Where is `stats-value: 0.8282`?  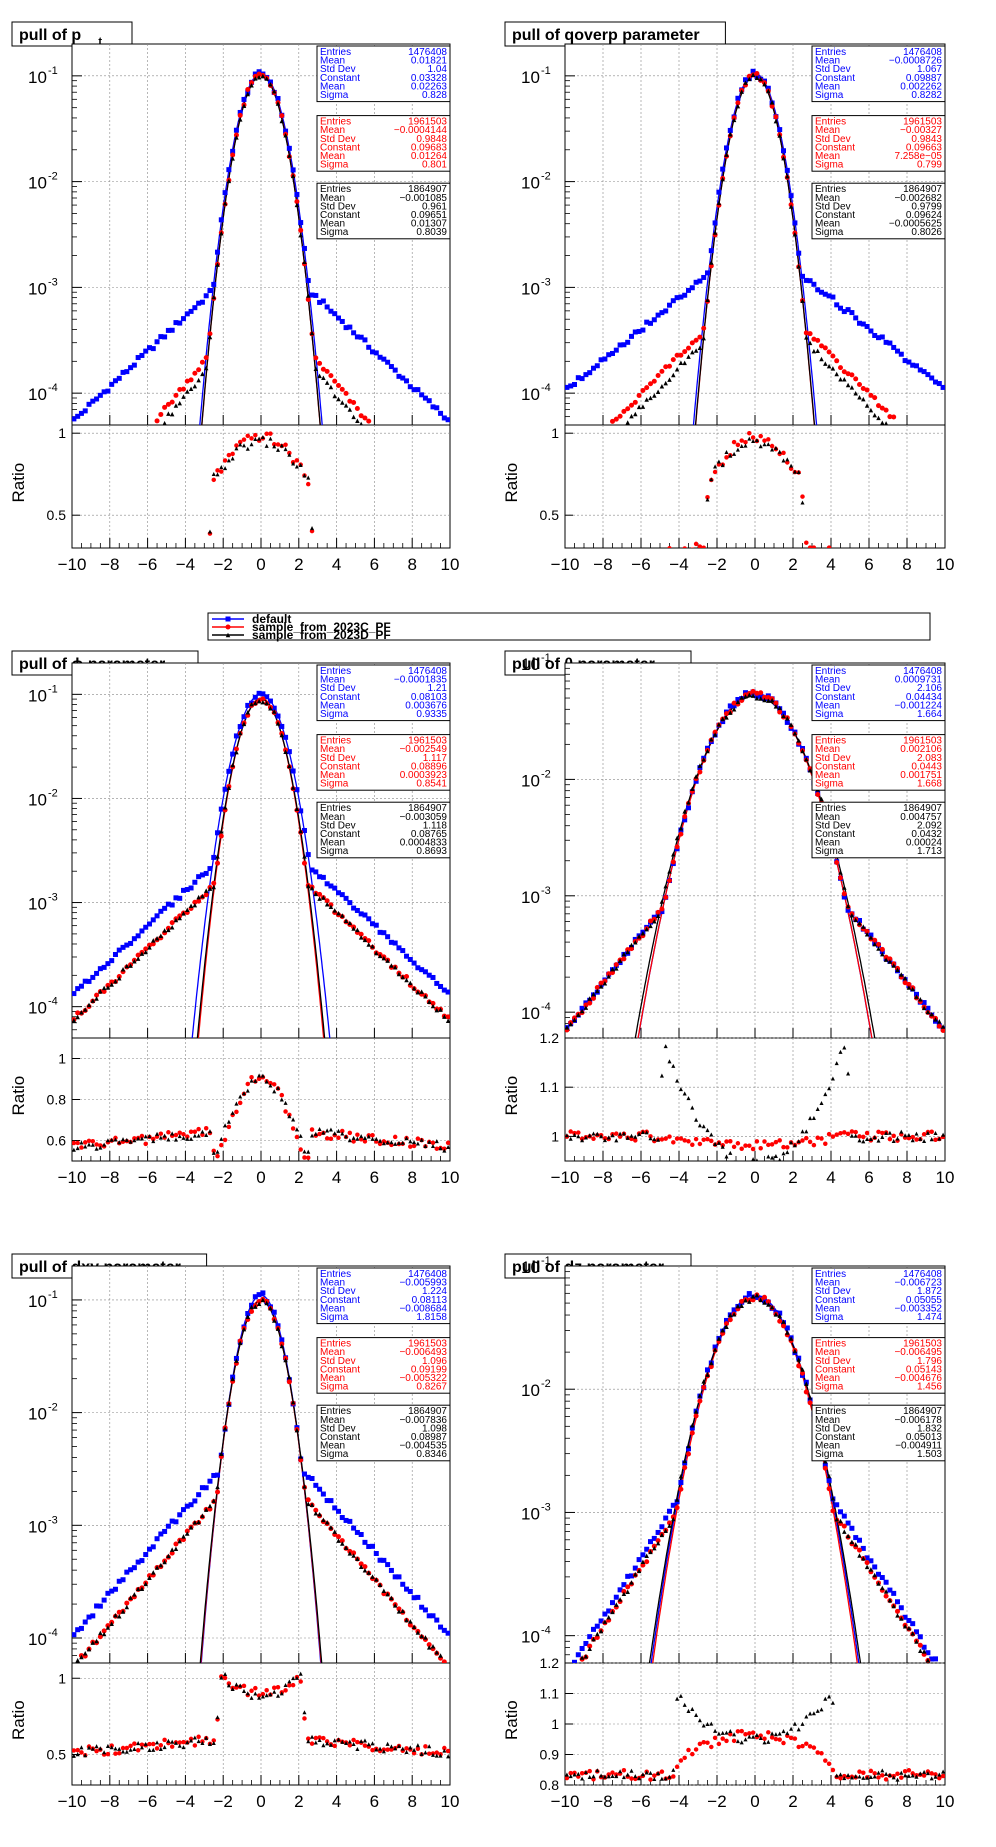 stats-value: 0.8282 is located at coordinates (926, 95).